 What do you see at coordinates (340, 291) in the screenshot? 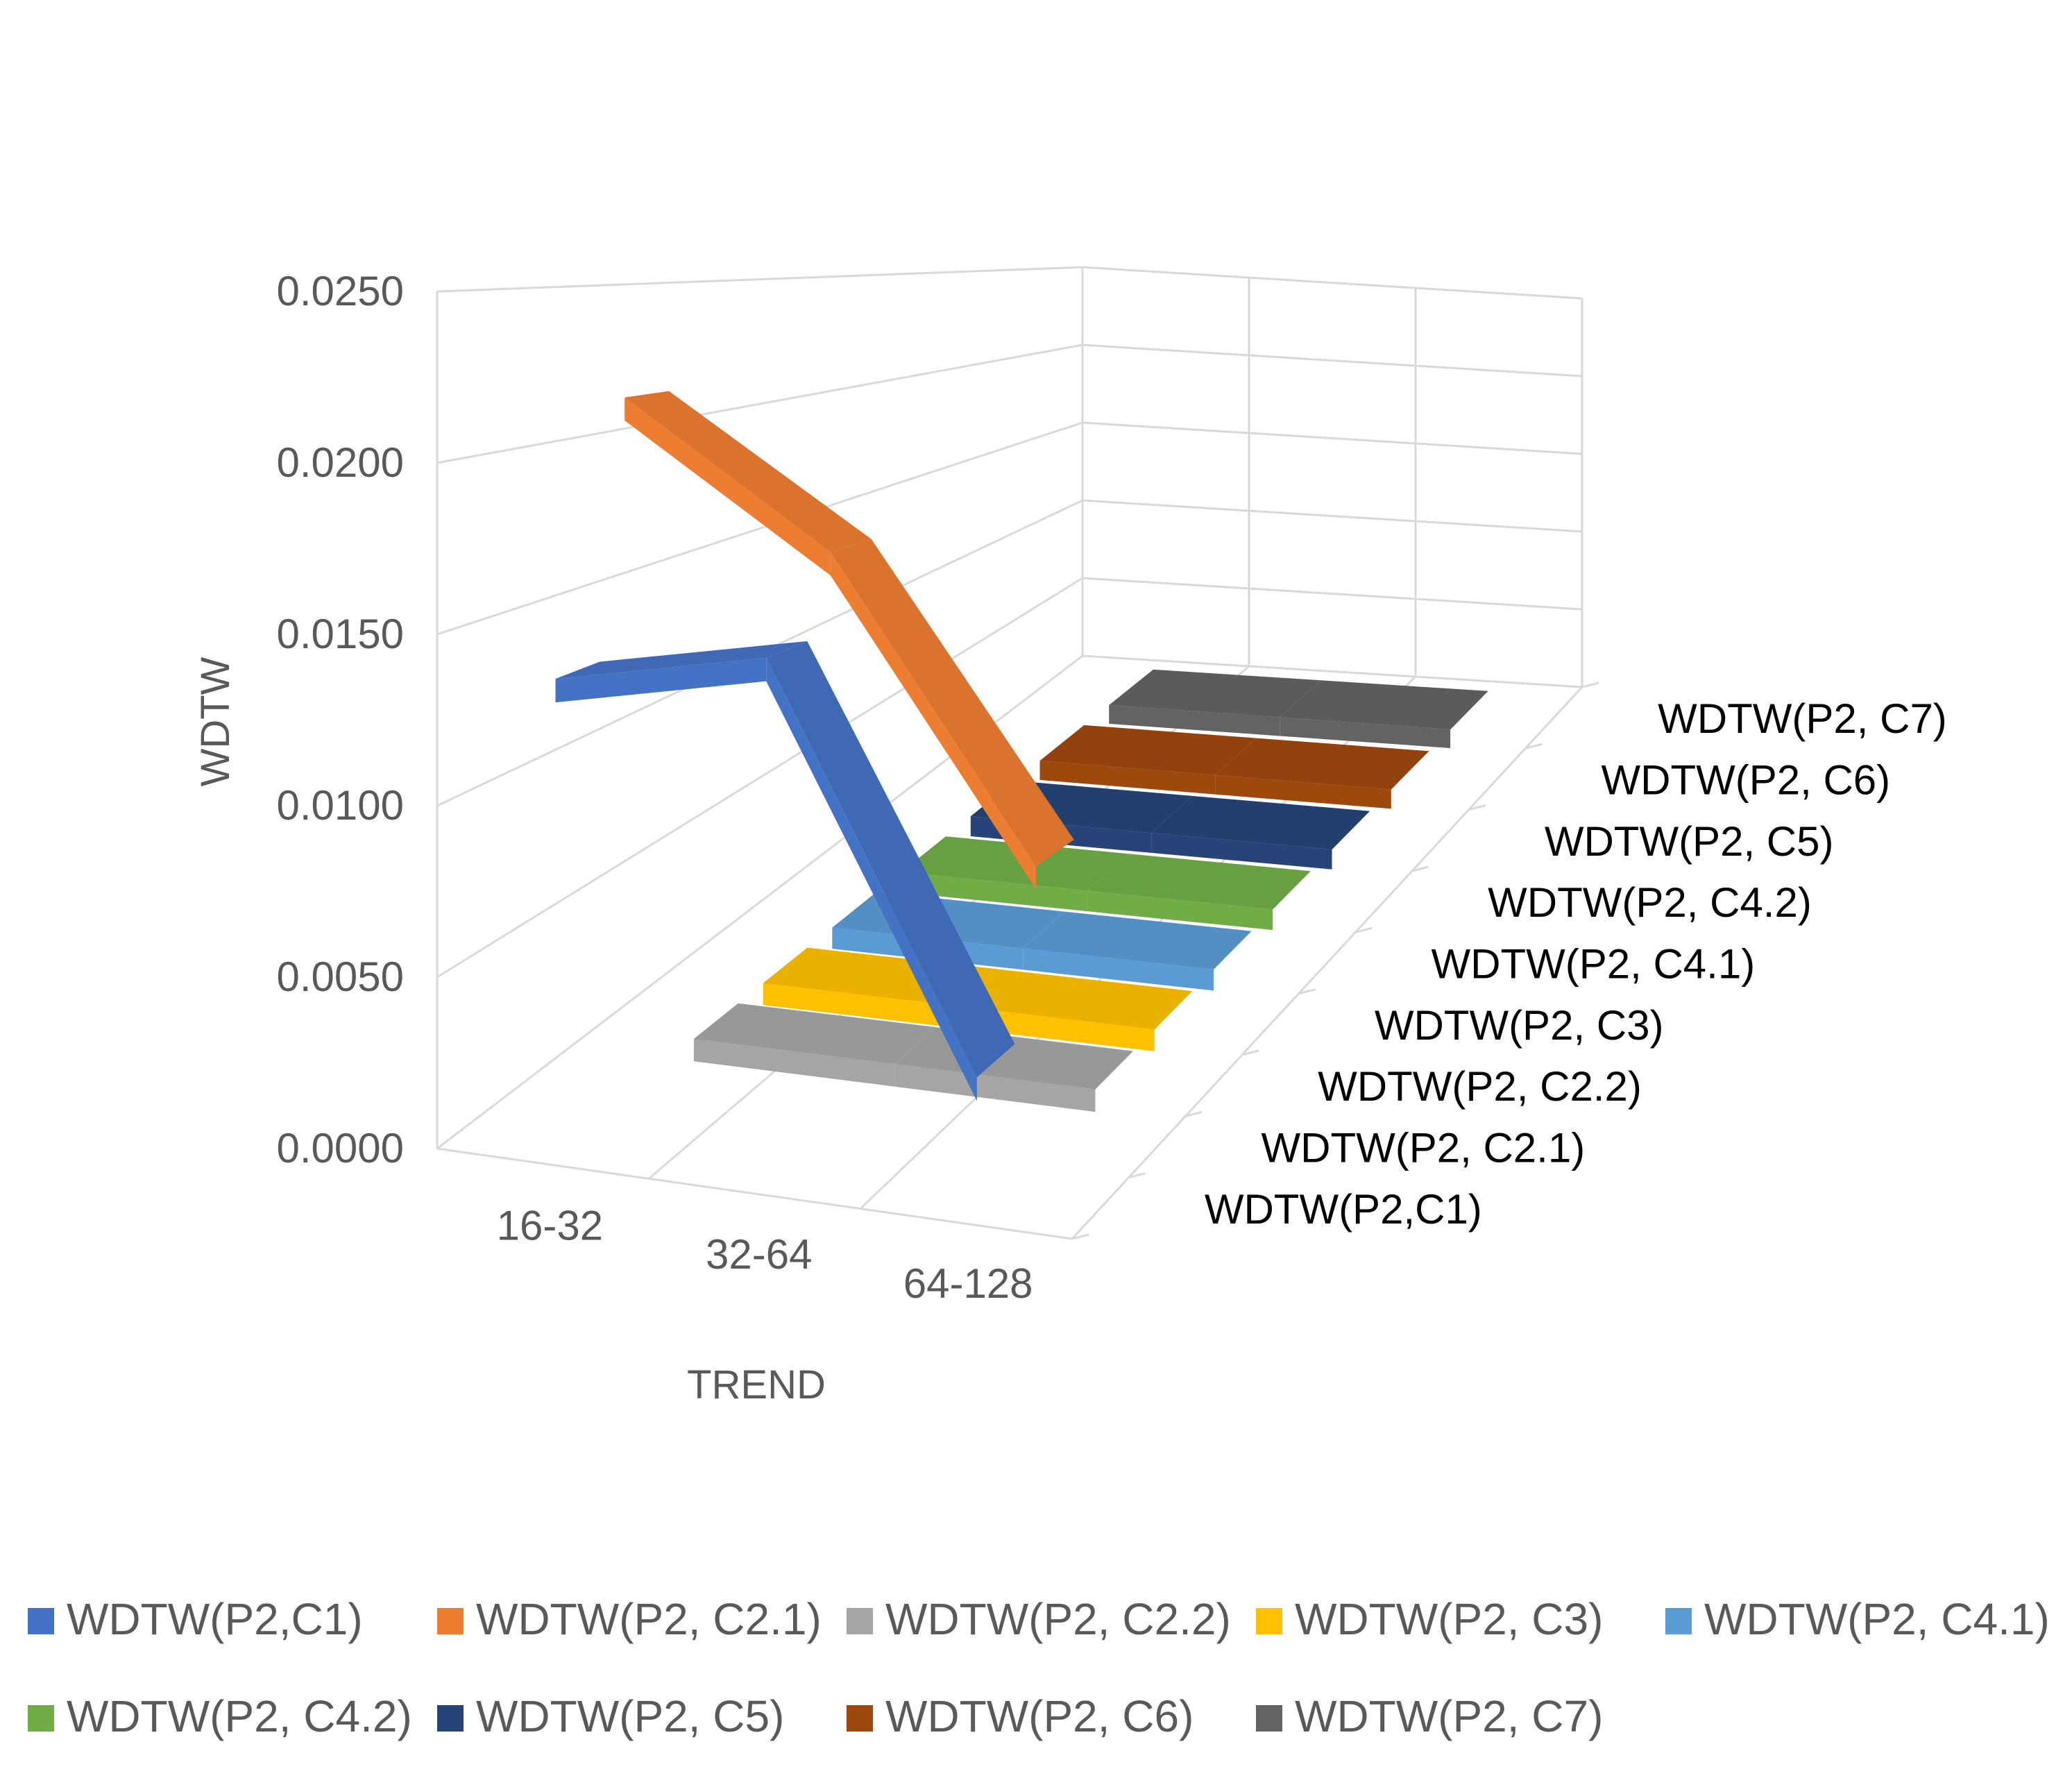
I see `y-tick-label: 0.0250` at bounding box center [340, 291].